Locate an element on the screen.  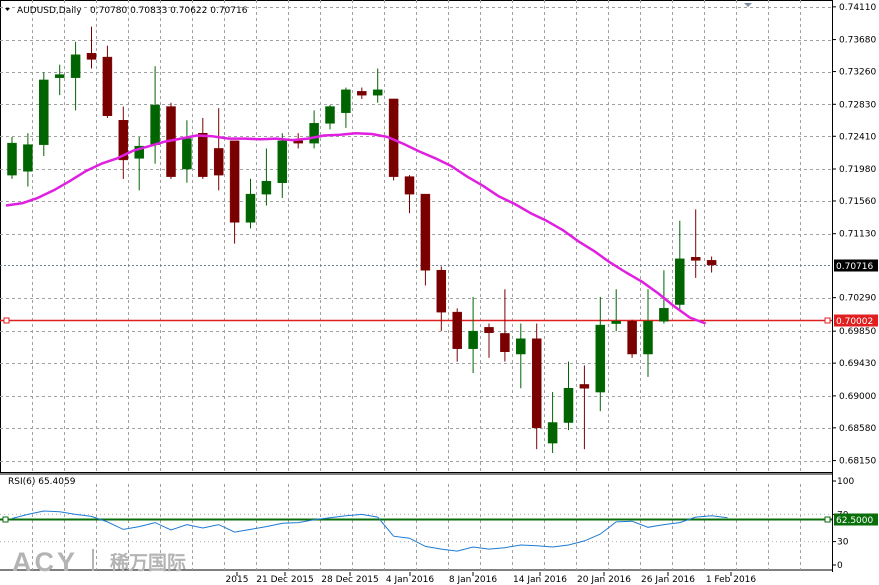
price-tick-label: 0.73680 is located at coordinates (857, 41).